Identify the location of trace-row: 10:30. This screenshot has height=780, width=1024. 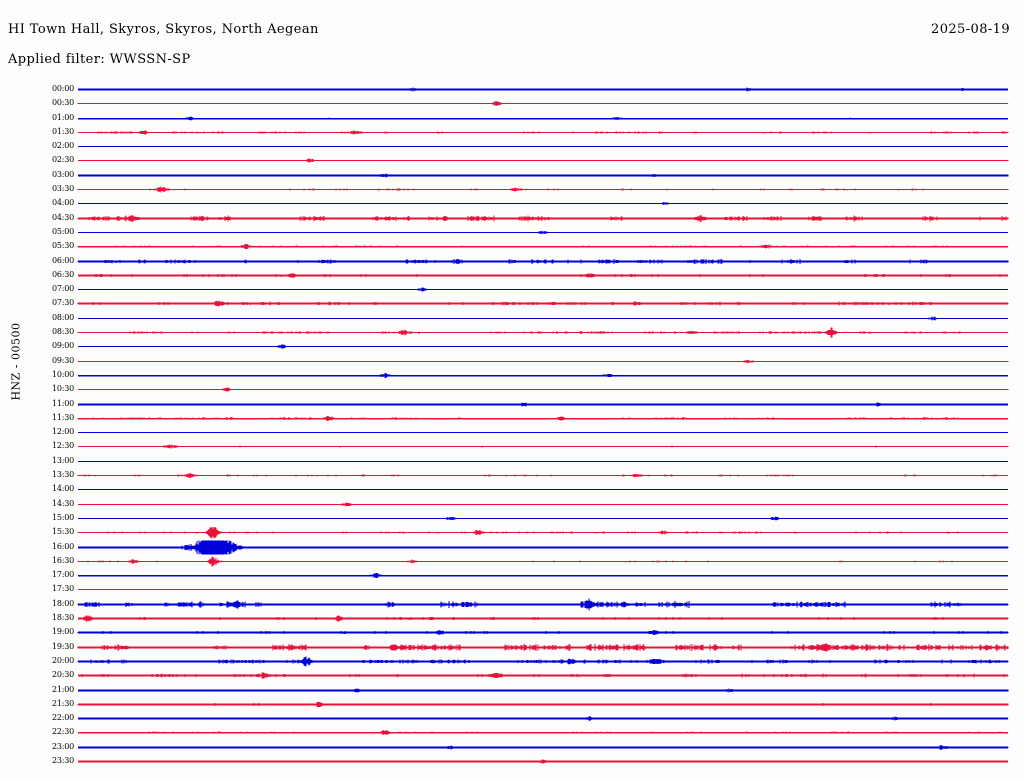
(512, 393).